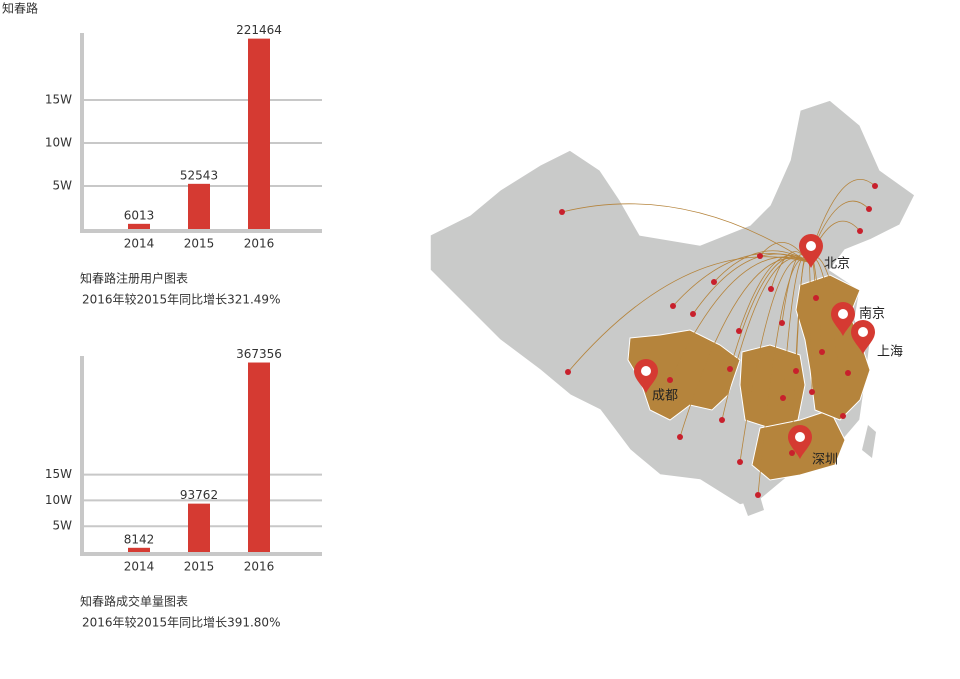  I want to click on chart-title: 知春路成交单量图表, so click(134, 601).